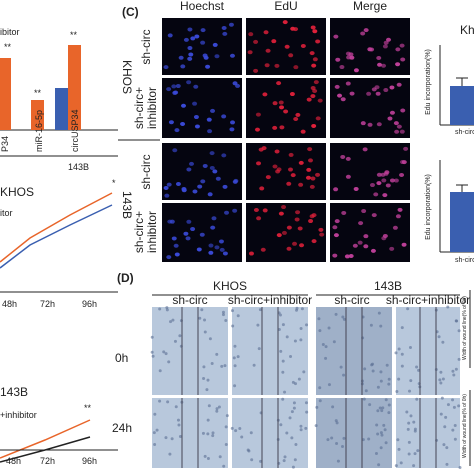 The height and width of the screenshot is (474, 474). What do you see at coordinates (89, 304) in the screenshot?
I see `x-label: 96h` at bounding box center [89, 304].